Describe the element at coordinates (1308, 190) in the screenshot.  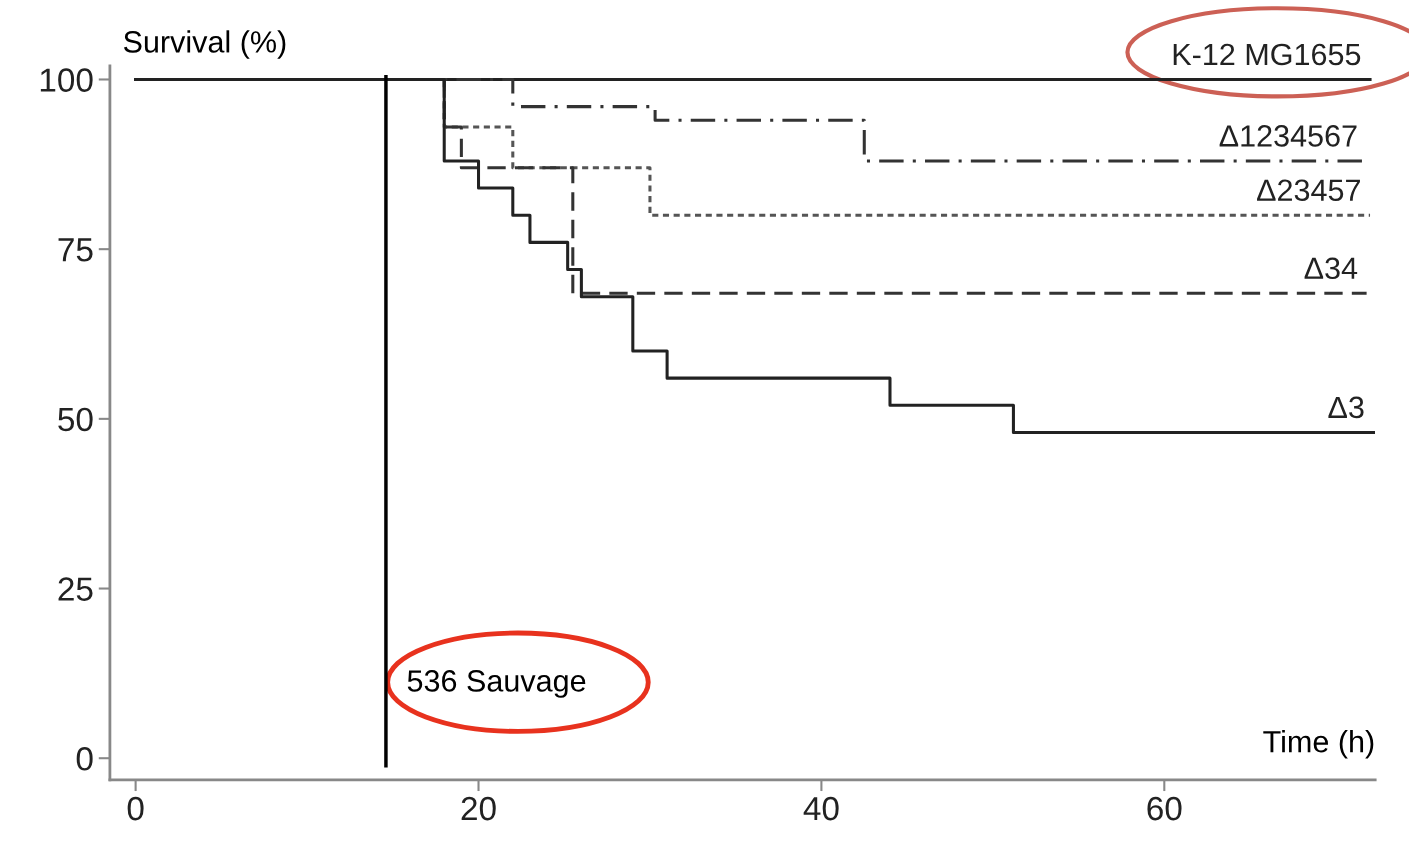
I see `series-label: Δ23457` at that location.